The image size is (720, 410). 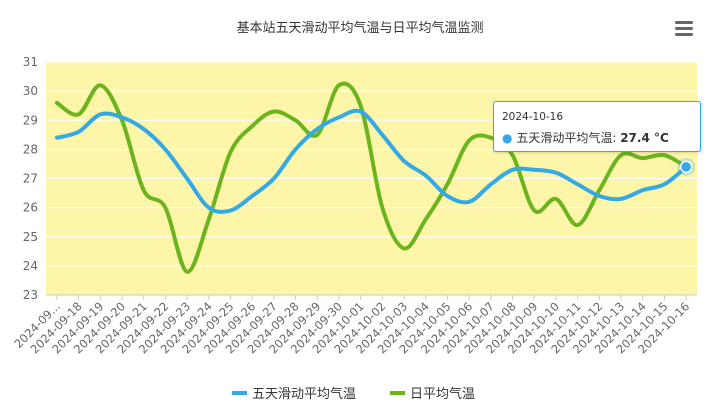 I want to click on tooltip-line: ● 五天滑动平均气温: 27.4 °C, so click(x=585, y=138).